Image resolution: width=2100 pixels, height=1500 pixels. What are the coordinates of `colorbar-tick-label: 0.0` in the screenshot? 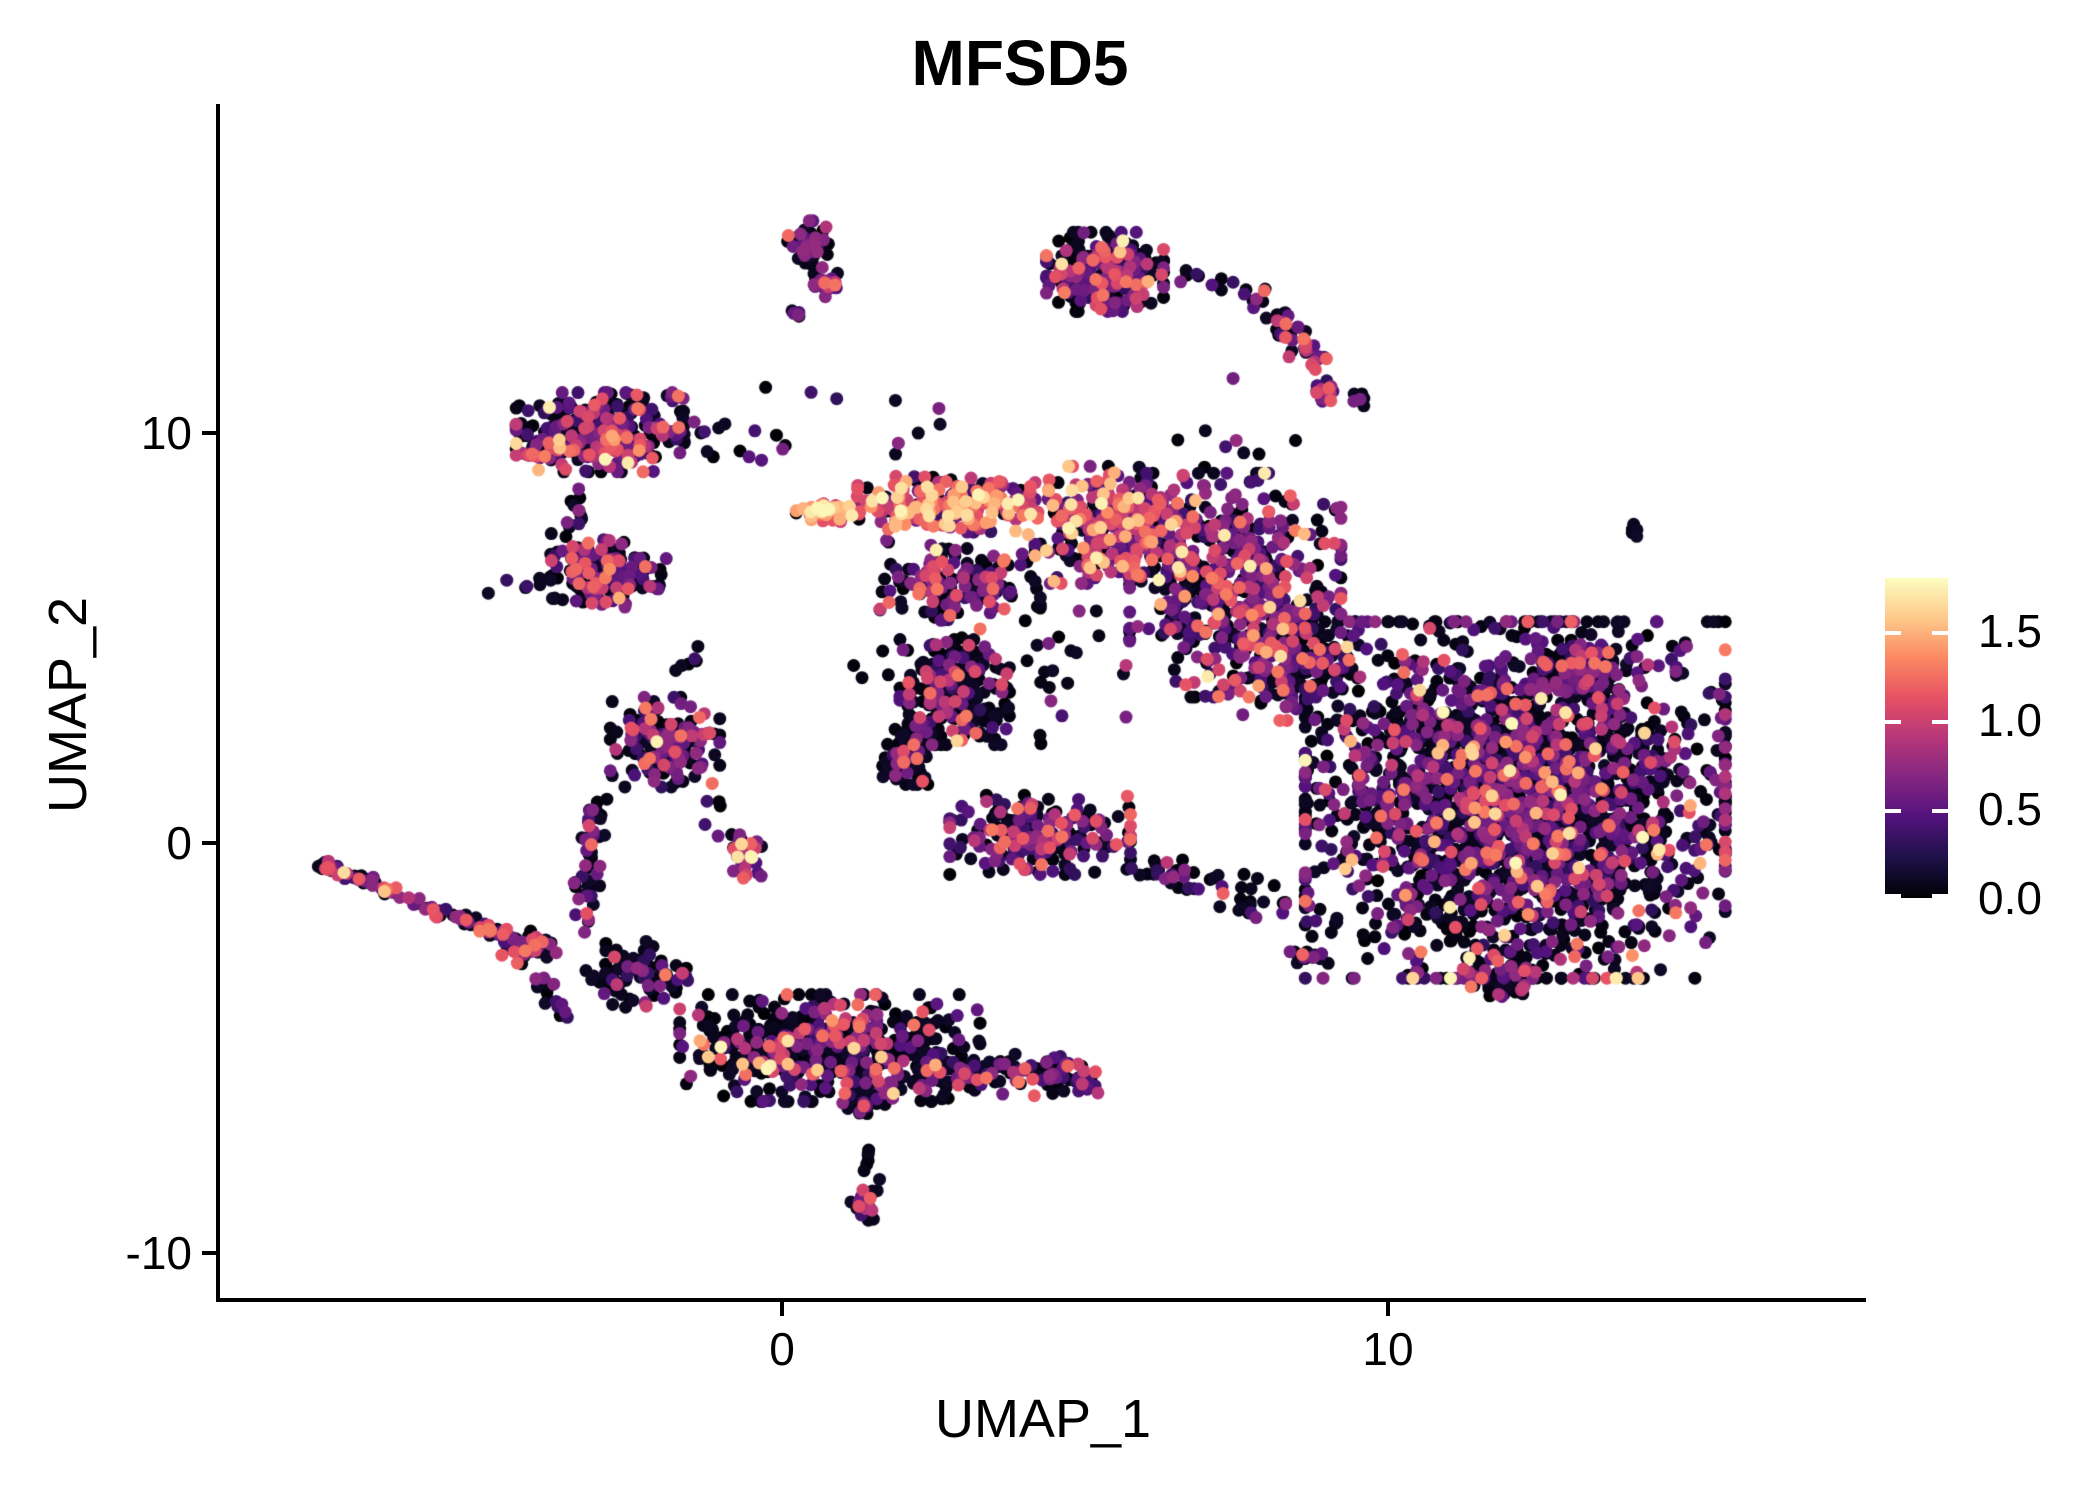 It's located at (2010, 898).